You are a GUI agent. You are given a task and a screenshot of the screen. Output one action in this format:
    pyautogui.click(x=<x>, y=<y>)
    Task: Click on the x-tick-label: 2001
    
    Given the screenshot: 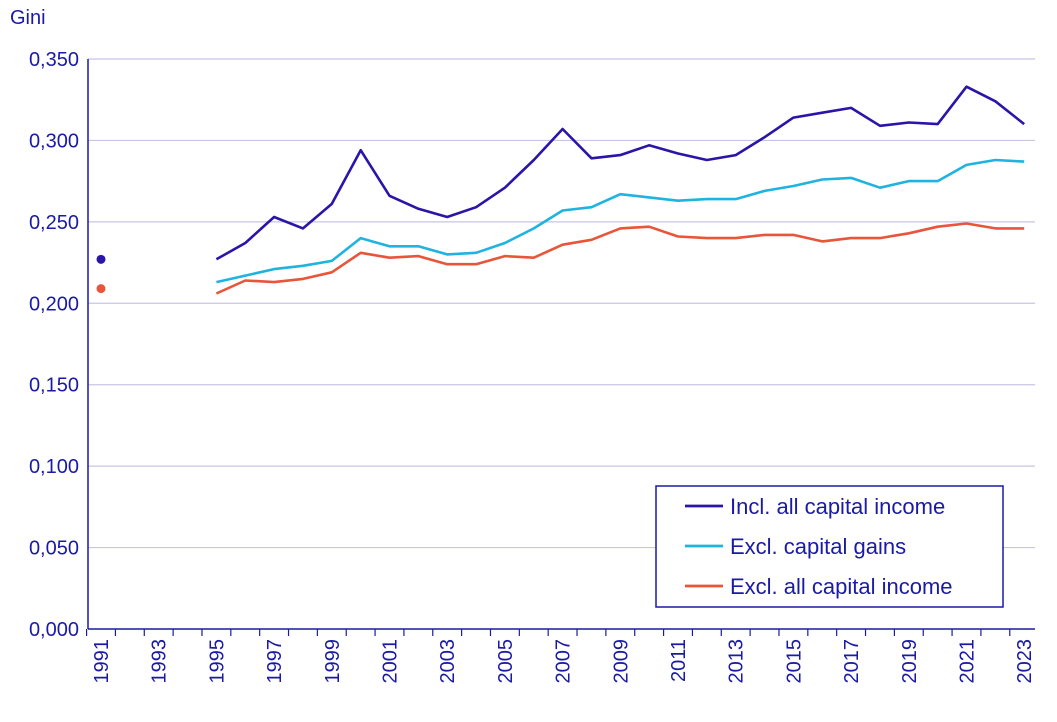 What is the action you would take?
    pyautogui.click(x=391, y=661)
    